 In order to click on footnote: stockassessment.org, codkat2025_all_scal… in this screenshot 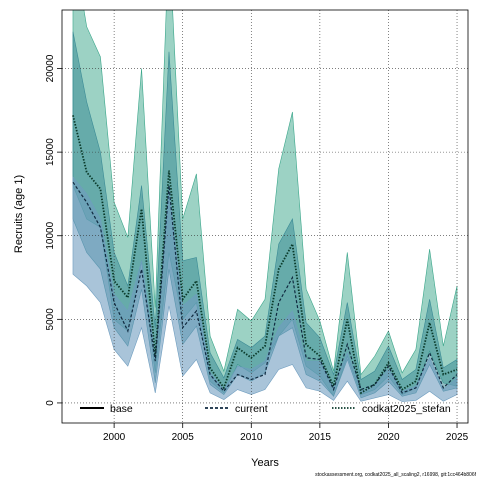, I will do `click(395, 475)`.